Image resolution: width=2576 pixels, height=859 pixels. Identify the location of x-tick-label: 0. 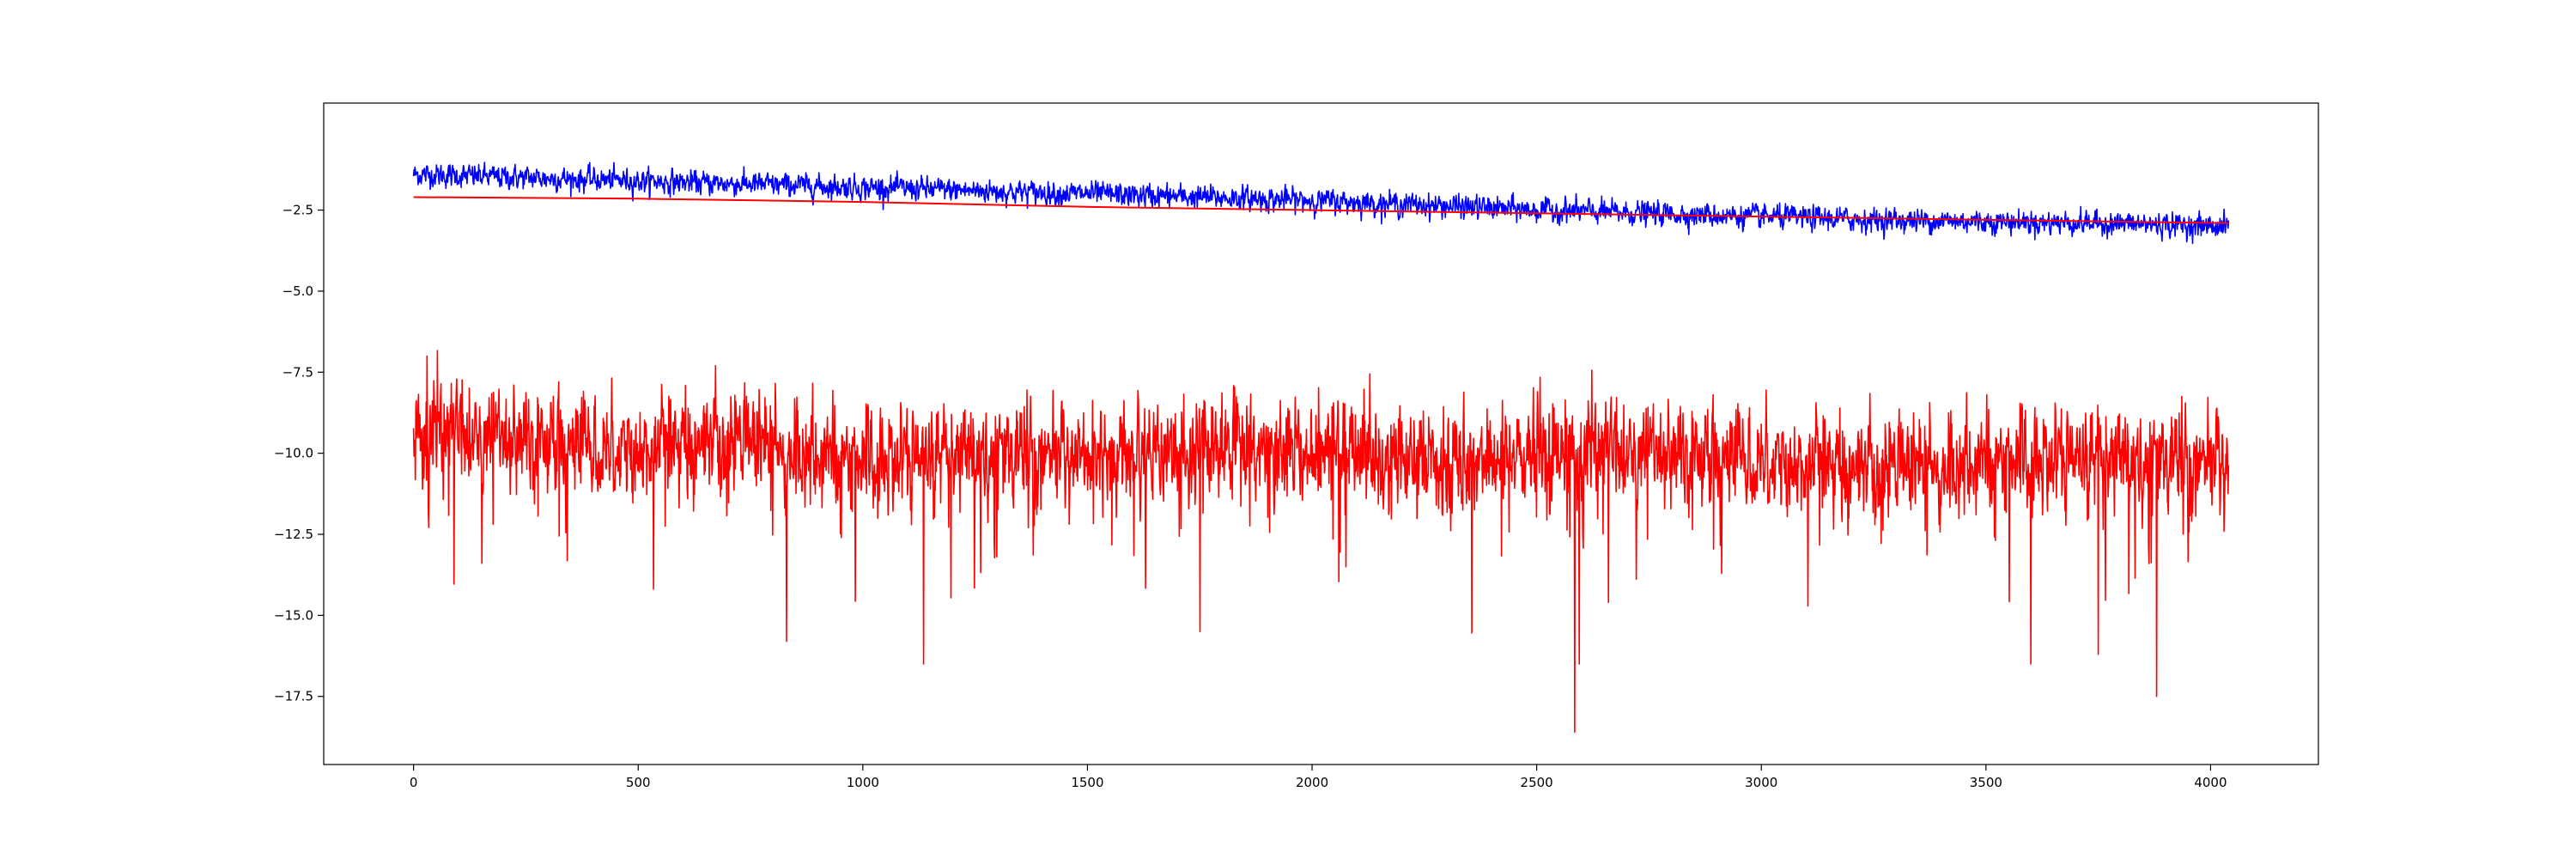
(414, 783).